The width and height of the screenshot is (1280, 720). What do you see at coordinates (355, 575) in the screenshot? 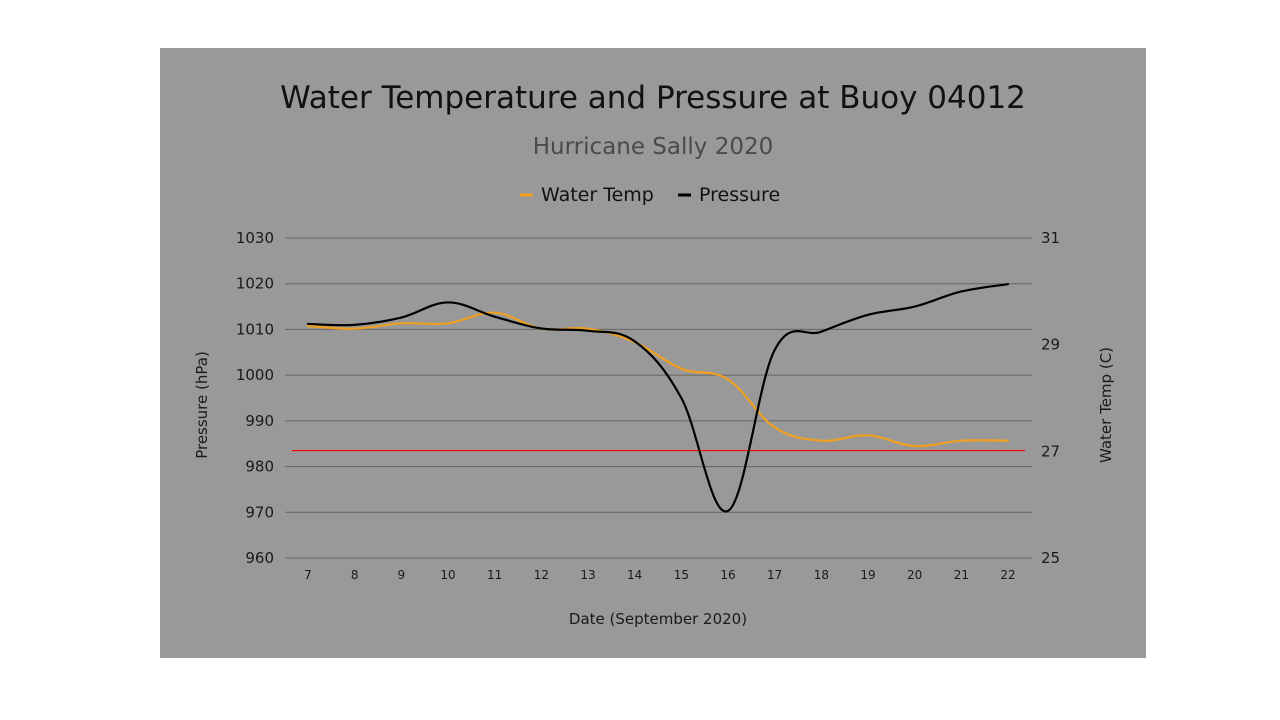
I see `x-tick-label: 8` at bounding box center [355, 575].